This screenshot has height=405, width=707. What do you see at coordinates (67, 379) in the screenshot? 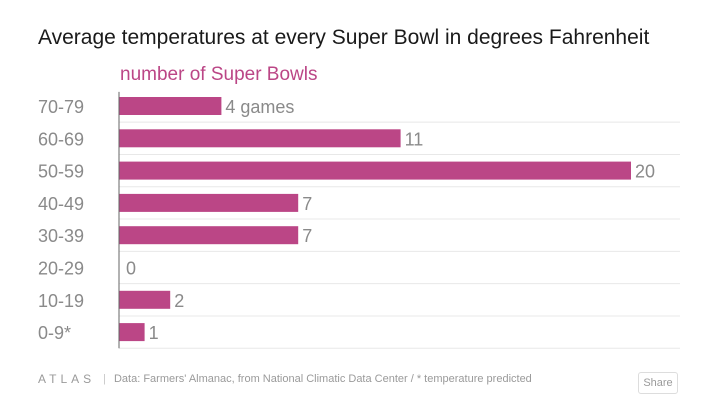
I see `atlas-logo: ATLAS` at bounding box center [67, 379].